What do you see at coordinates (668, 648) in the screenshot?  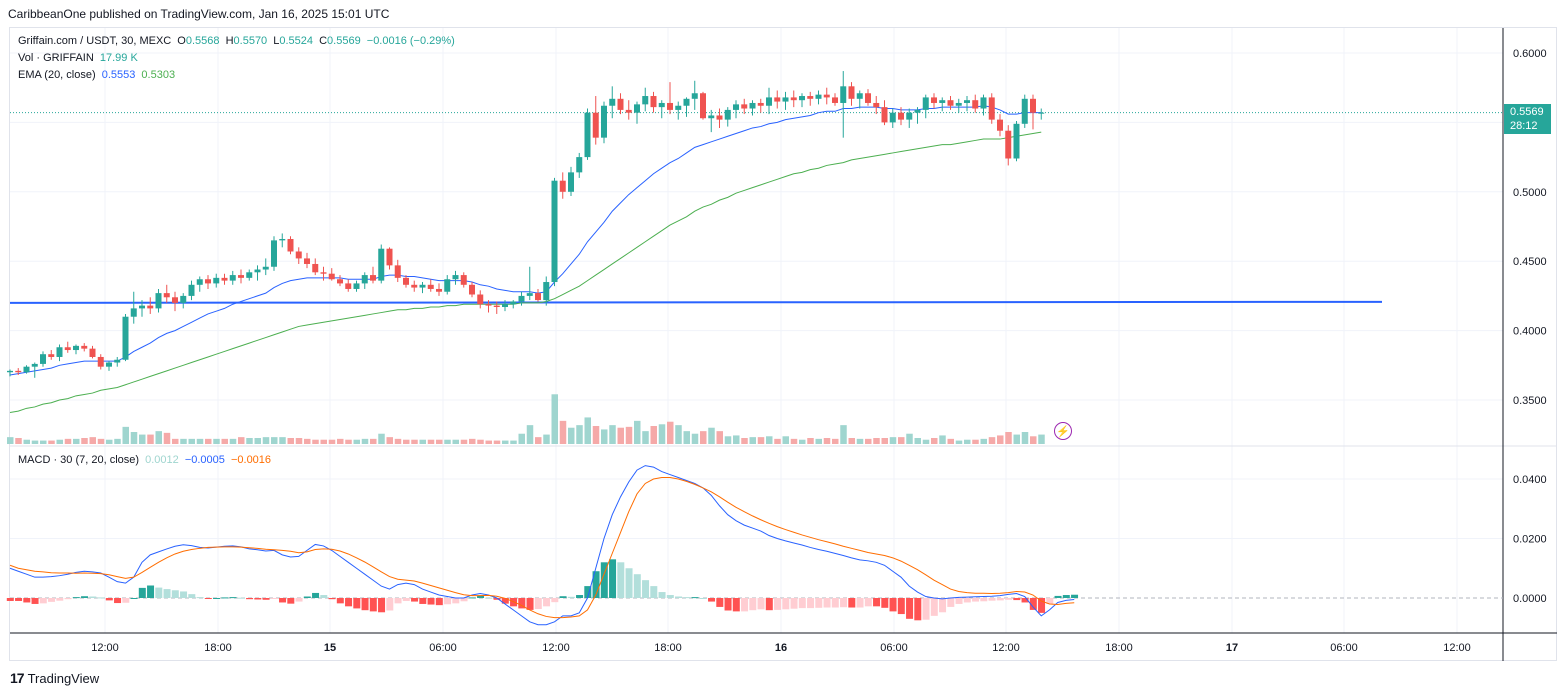 I see `time-tick-label: 18:00` at bounding box center [668, 648].